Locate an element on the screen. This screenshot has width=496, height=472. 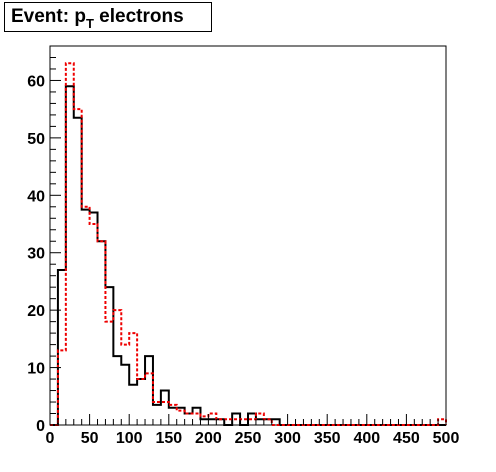
y-tick-label: 40 is located at coordinates (36, 196).